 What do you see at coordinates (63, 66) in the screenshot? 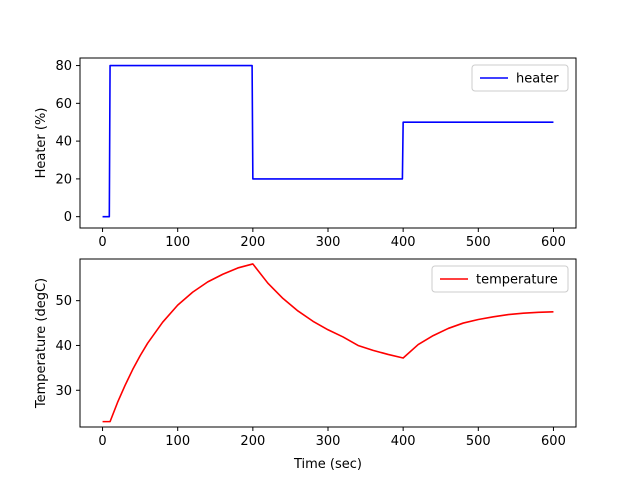
I see `y-tick-label: 80` at bounding box center [63, 66].